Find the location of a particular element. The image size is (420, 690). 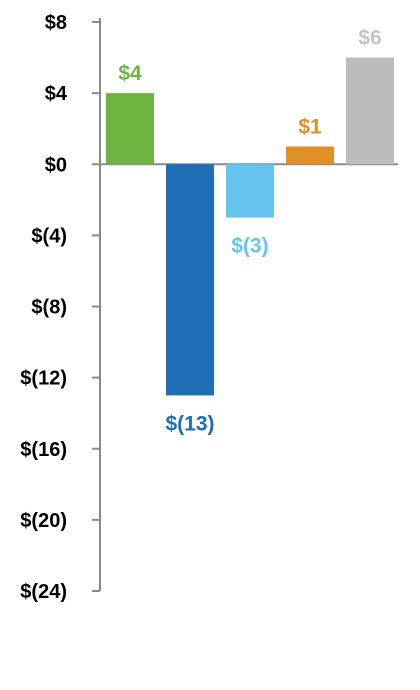

y-tick-label: $(12) is located at coordinates (43, 379).